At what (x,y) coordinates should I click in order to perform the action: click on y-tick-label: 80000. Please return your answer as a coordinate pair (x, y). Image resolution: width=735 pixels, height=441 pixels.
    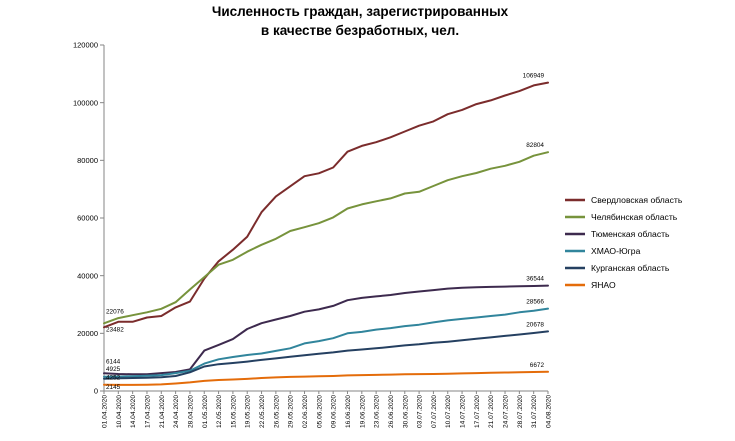
    Looking at the image, I should click on (87, 160).